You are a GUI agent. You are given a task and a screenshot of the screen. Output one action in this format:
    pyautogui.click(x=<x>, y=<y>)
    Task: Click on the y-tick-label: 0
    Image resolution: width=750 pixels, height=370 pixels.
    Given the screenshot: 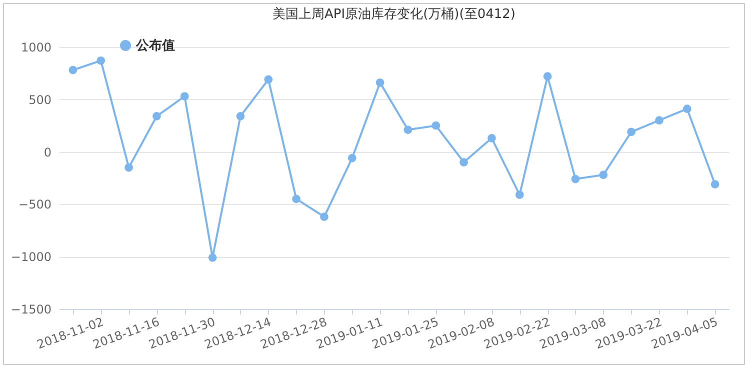 What is the action you would take?
    pyautogui.click(x=48, y=152)
    